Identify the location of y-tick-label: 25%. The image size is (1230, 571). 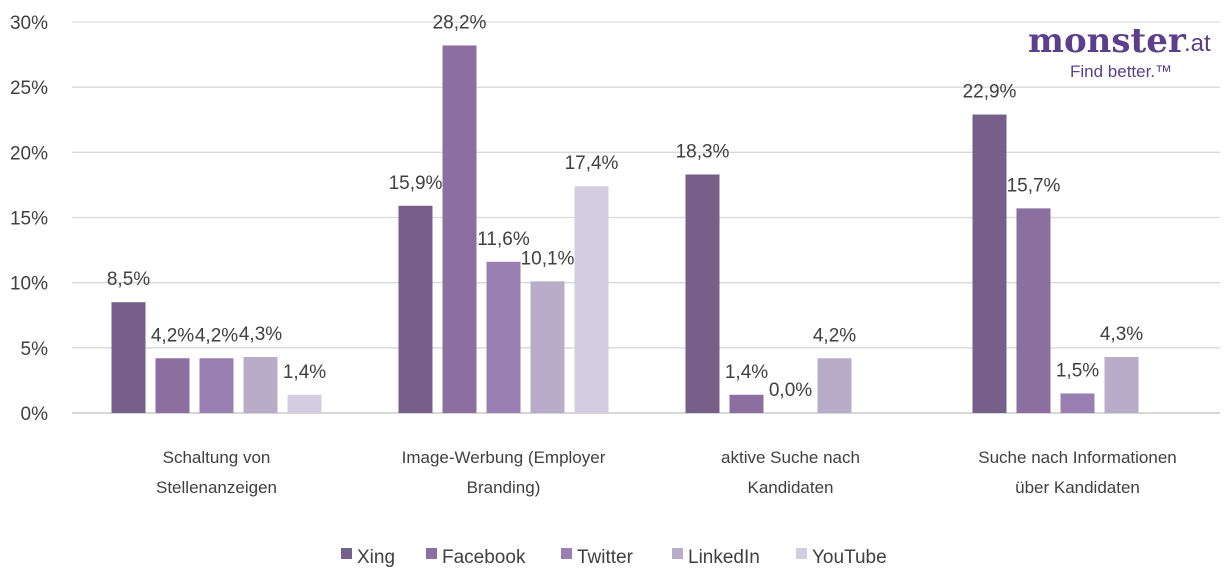
(29, 88).